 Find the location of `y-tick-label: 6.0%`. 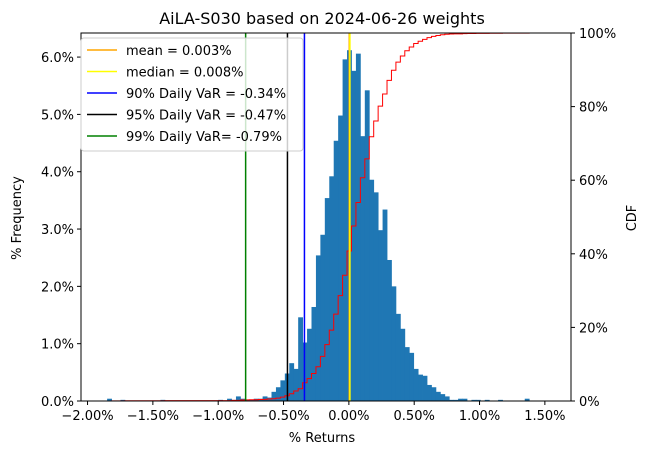

y-tick-label: 6.0% is located at coordinates (57, 58).